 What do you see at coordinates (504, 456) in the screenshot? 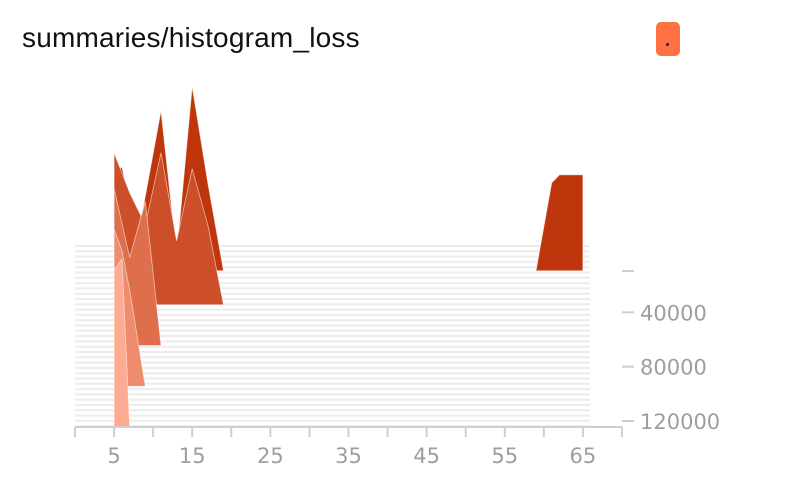
I see `x-tick-label: 55` at bounding box center [504, 456].